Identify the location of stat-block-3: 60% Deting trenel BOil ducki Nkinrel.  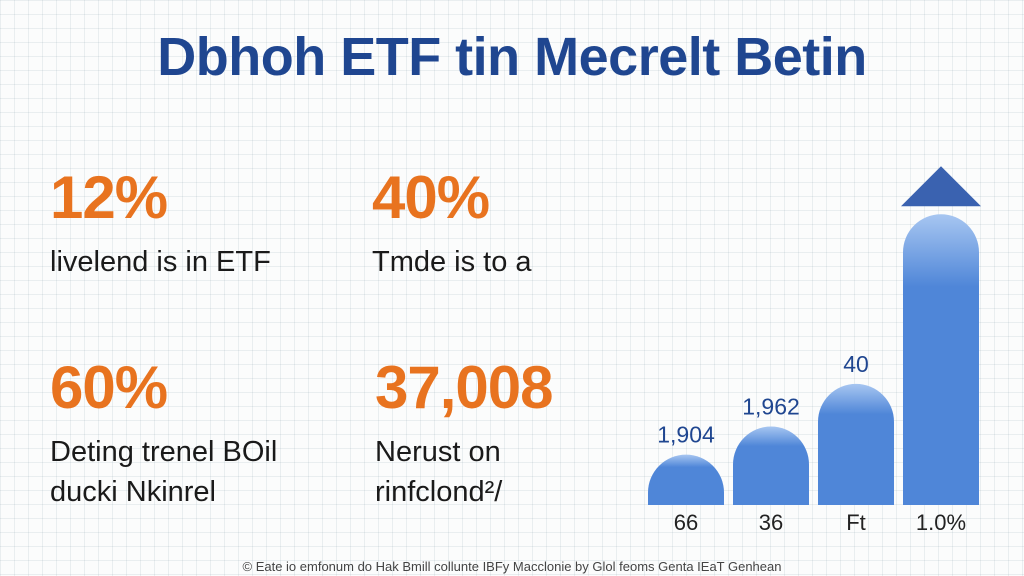
(163, 435).